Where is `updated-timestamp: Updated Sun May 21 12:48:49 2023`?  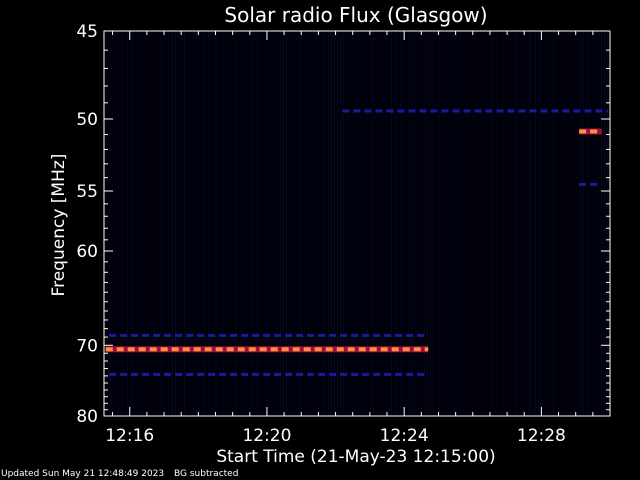 updated-timestamp: Updated Sun May 21 12:48:49 2023 is located at coordinates (83, 474).